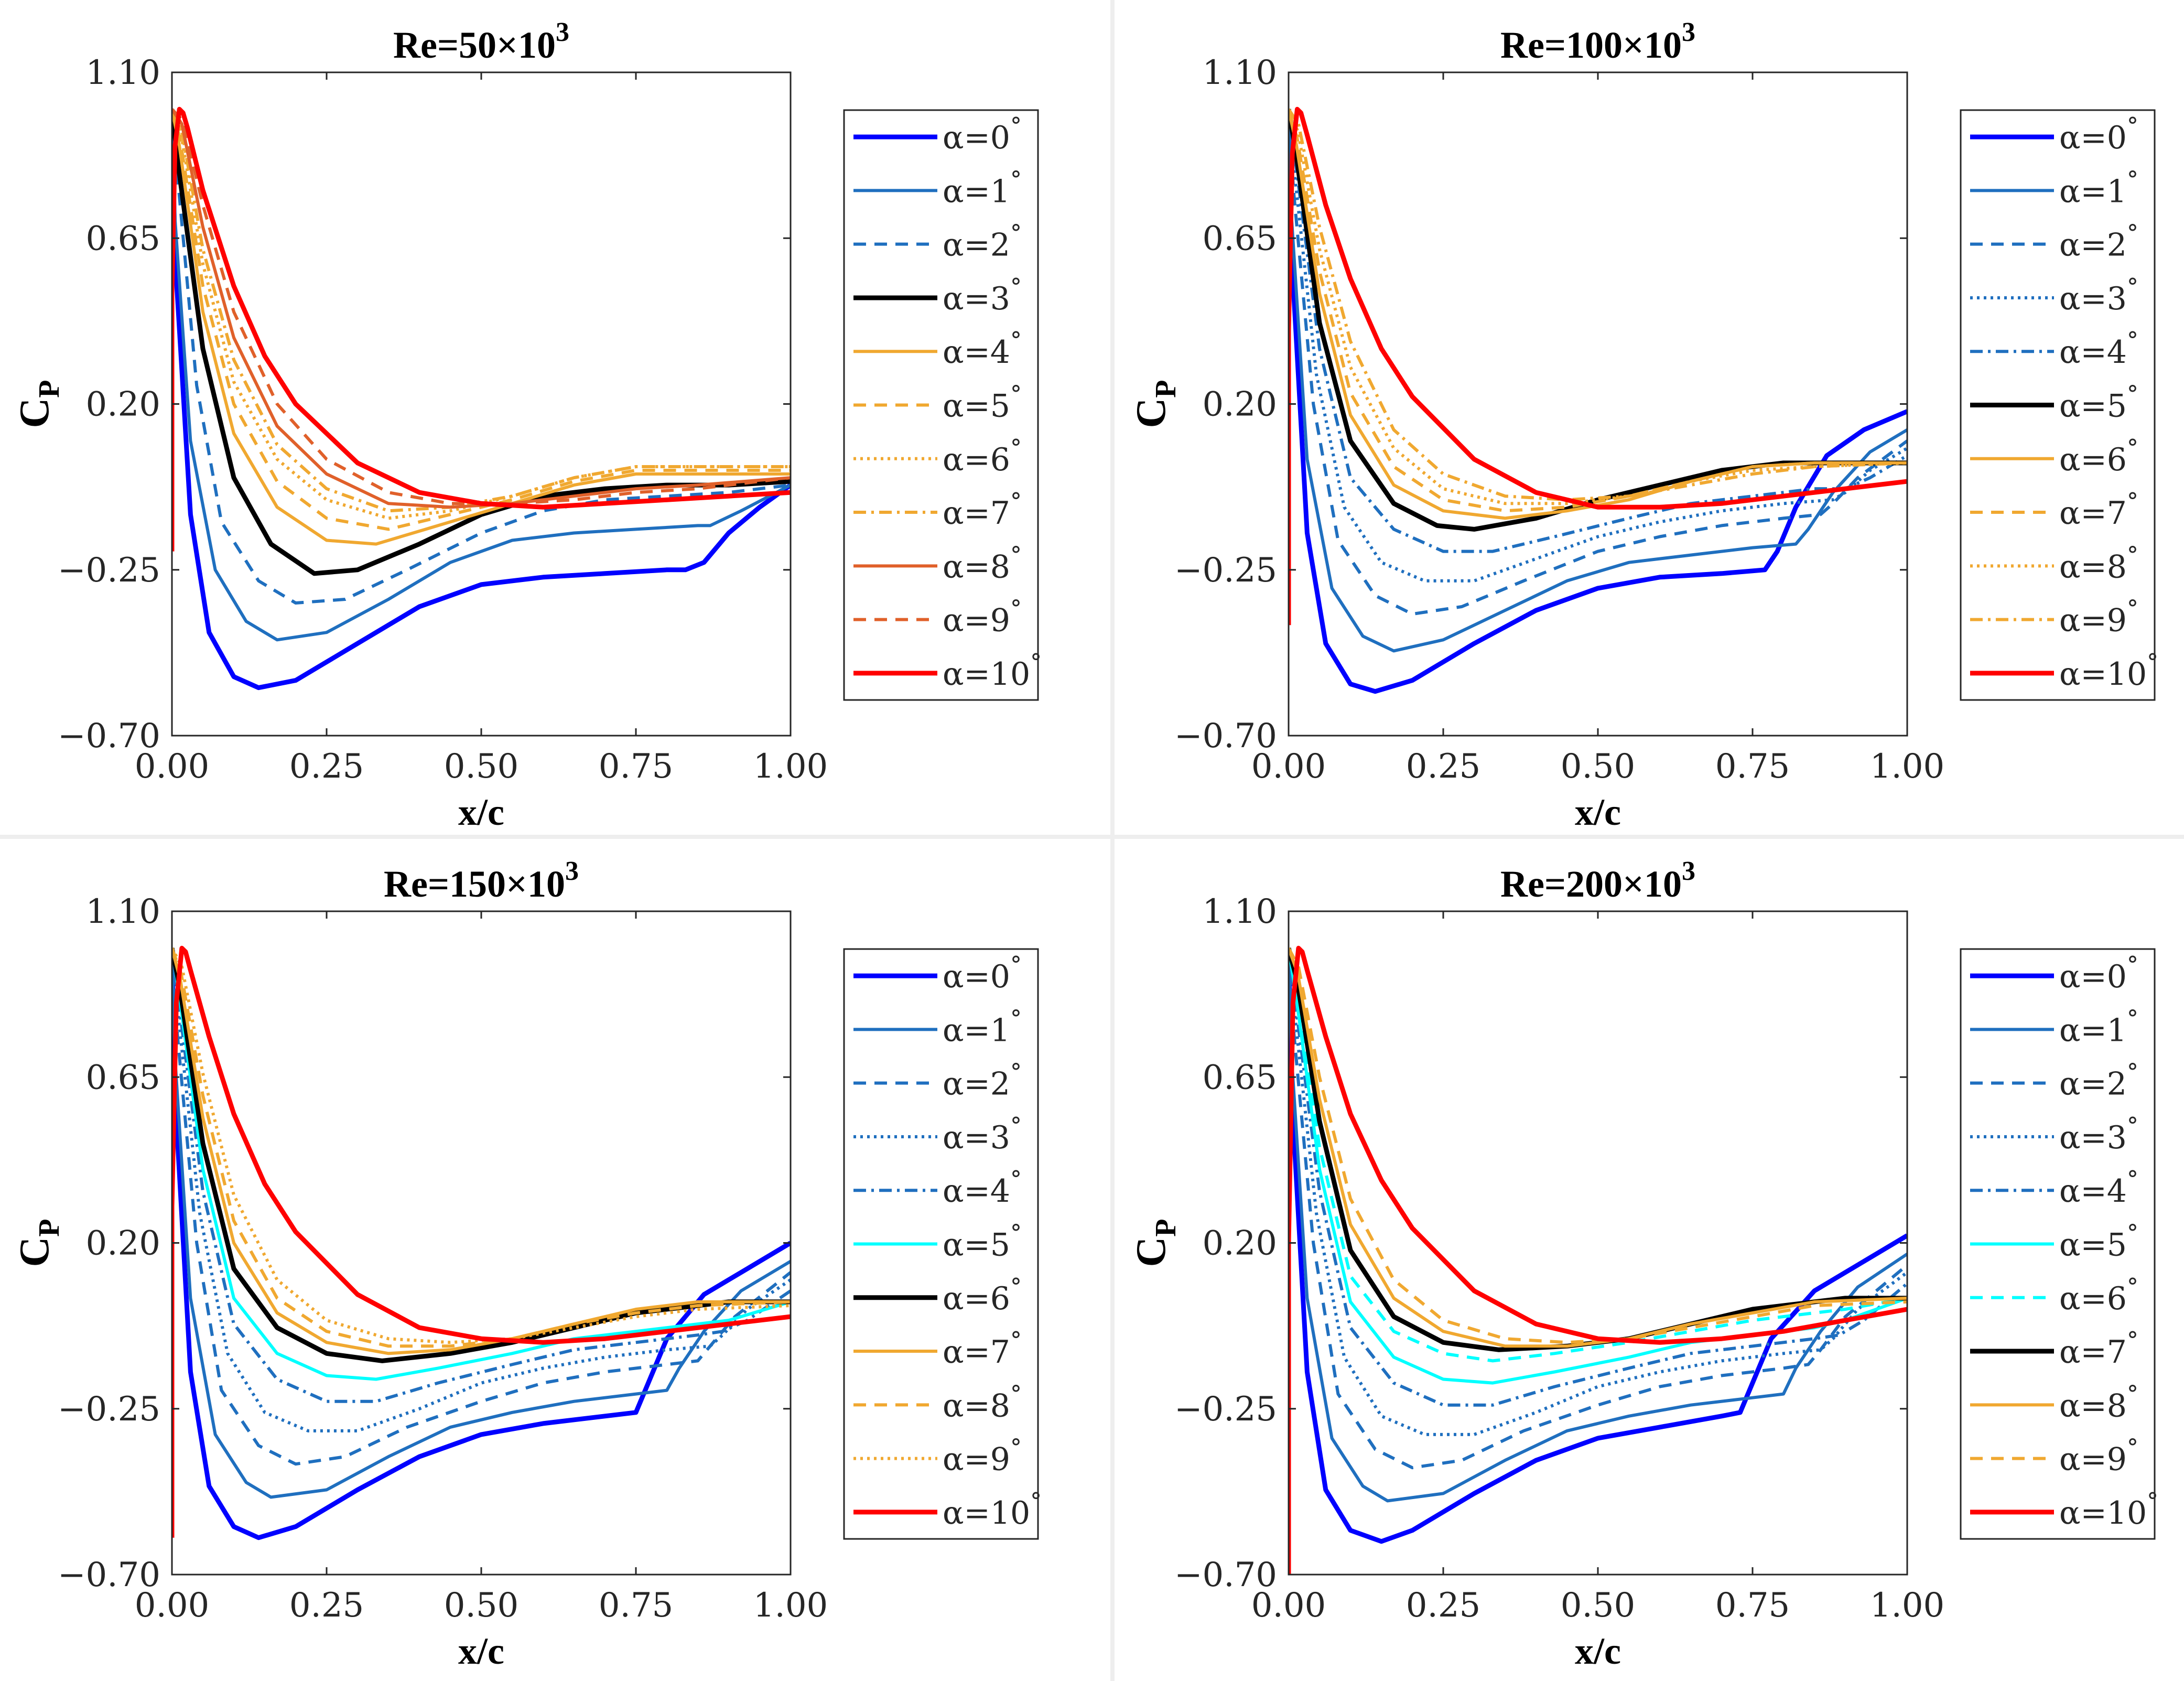  Describe the element at coordinates (326, 766) in the screenshot. I see `x-tick-label: 0.25` at that location.